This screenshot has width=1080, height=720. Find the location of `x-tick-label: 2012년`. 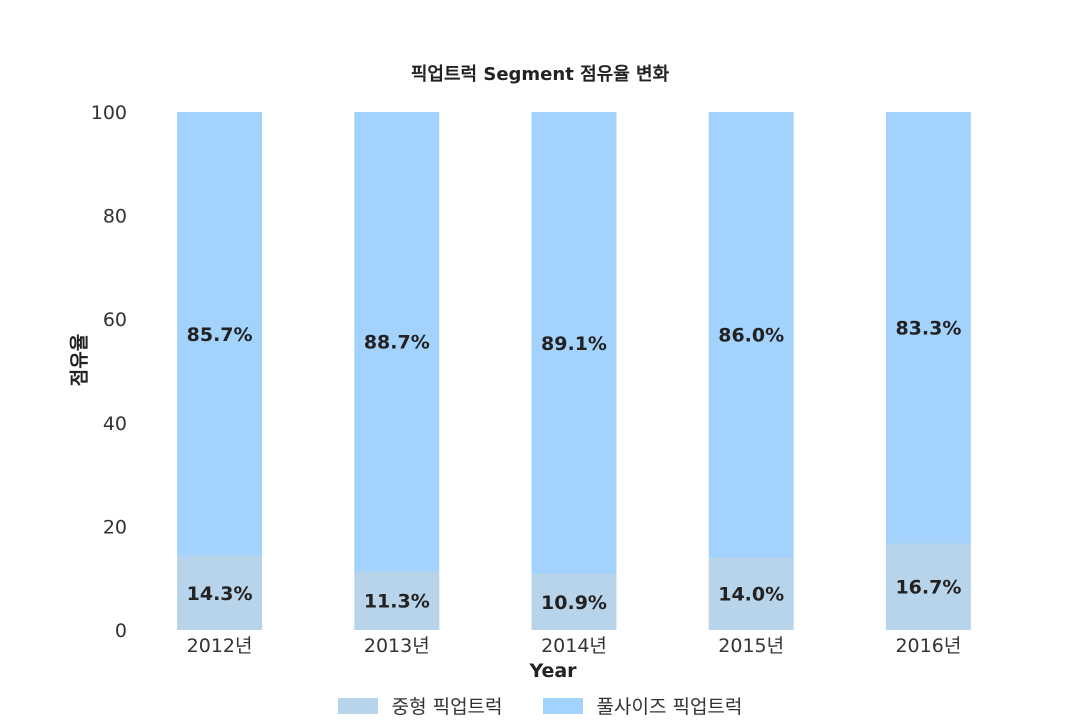

x-tick-label: 2012년 is located at coordinates (220, 646).